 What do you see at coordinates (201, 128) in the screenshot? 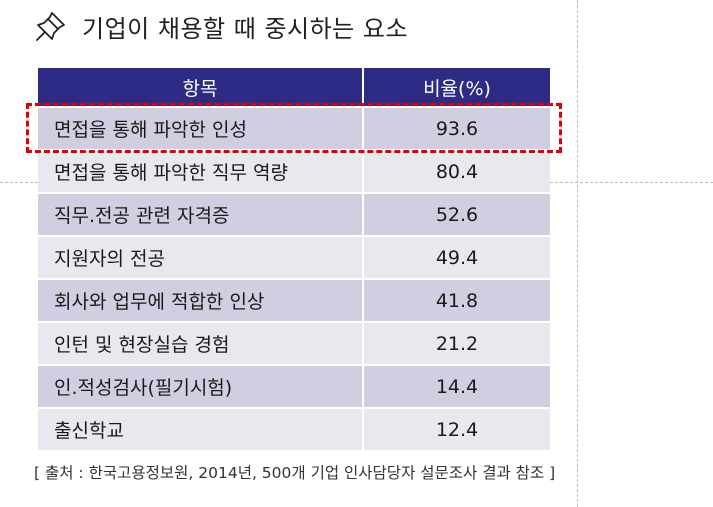
I see `row-item-label: 면접을 통해 파악한 인성` at bounding box center [201, 128].